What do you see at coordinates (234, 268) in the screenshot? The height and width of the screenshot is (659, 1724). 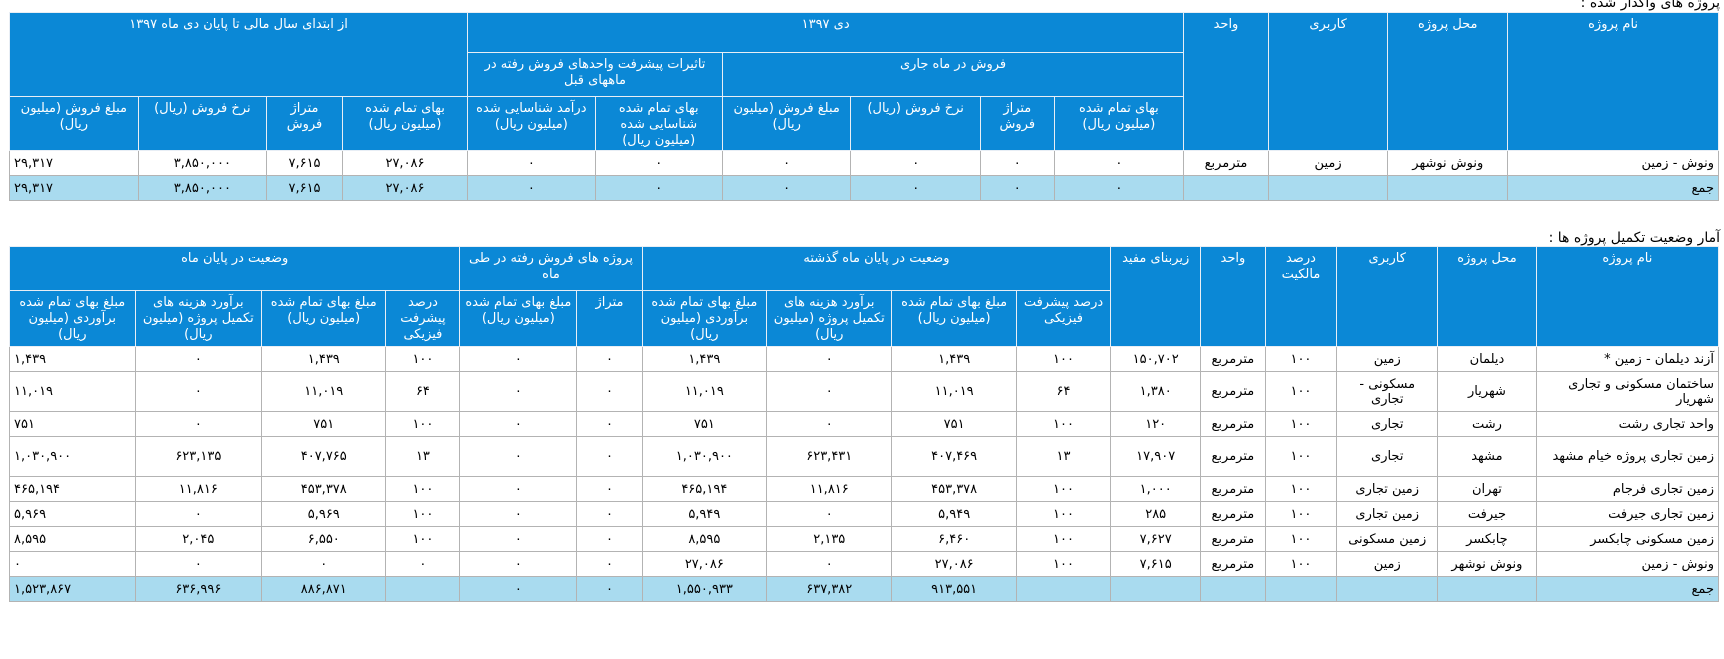 I see `header-end-month: وضعیت در پایان ماه` at bounding box center [234, 268].